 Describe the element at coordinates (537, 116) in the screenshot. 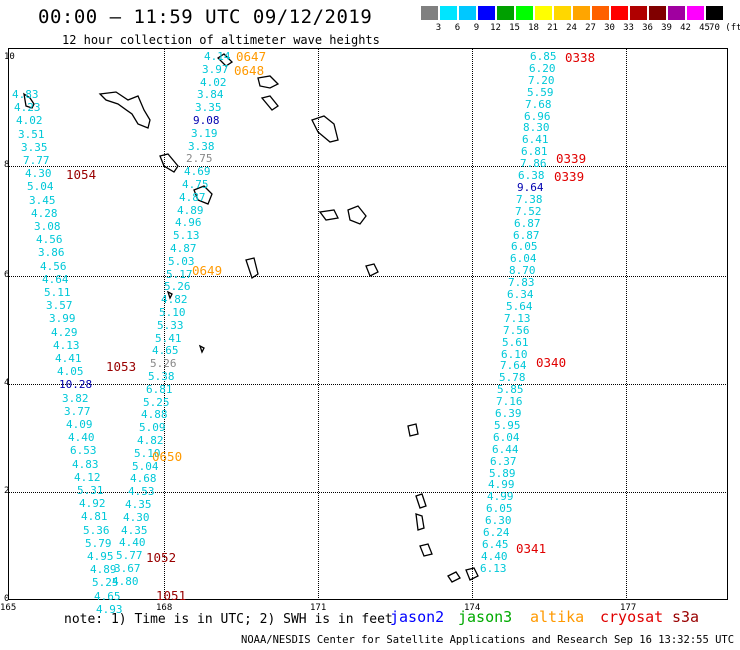

I see `swh-value: 6.96` at that location.